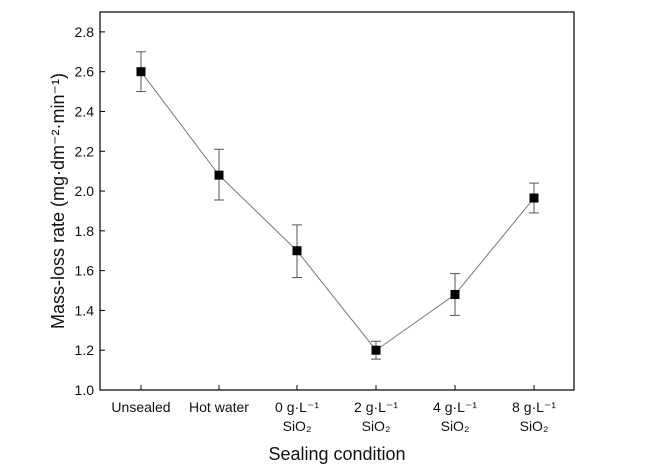 The height and width of the screenshot is (475, 656). Describe the element at coordinates (58, 201) in the screenshot. I see `y-axis-title: Mass-loss rate (mg·dm⁻²·min⁻¹)` at that location.